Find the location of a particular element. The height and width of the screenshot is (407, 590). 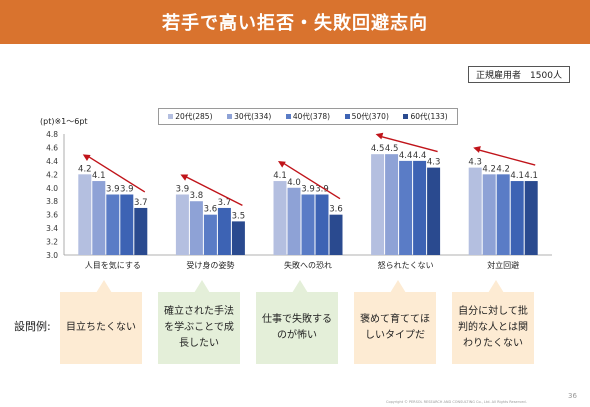

legend-item: 30代(334) is located at coordinates (249, 116).